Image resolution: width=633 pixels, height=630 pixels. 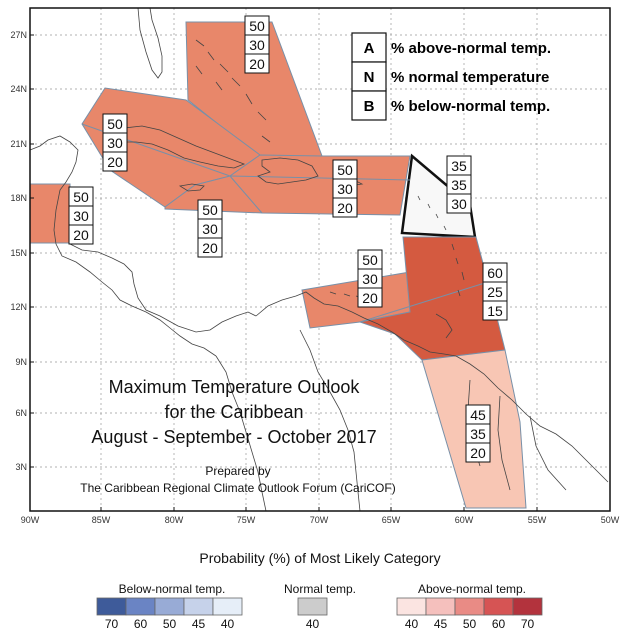 What do you see at coordinates (356, 324) in the screenshot?
I see `colombia-coast` at bounding box center [356, 324].